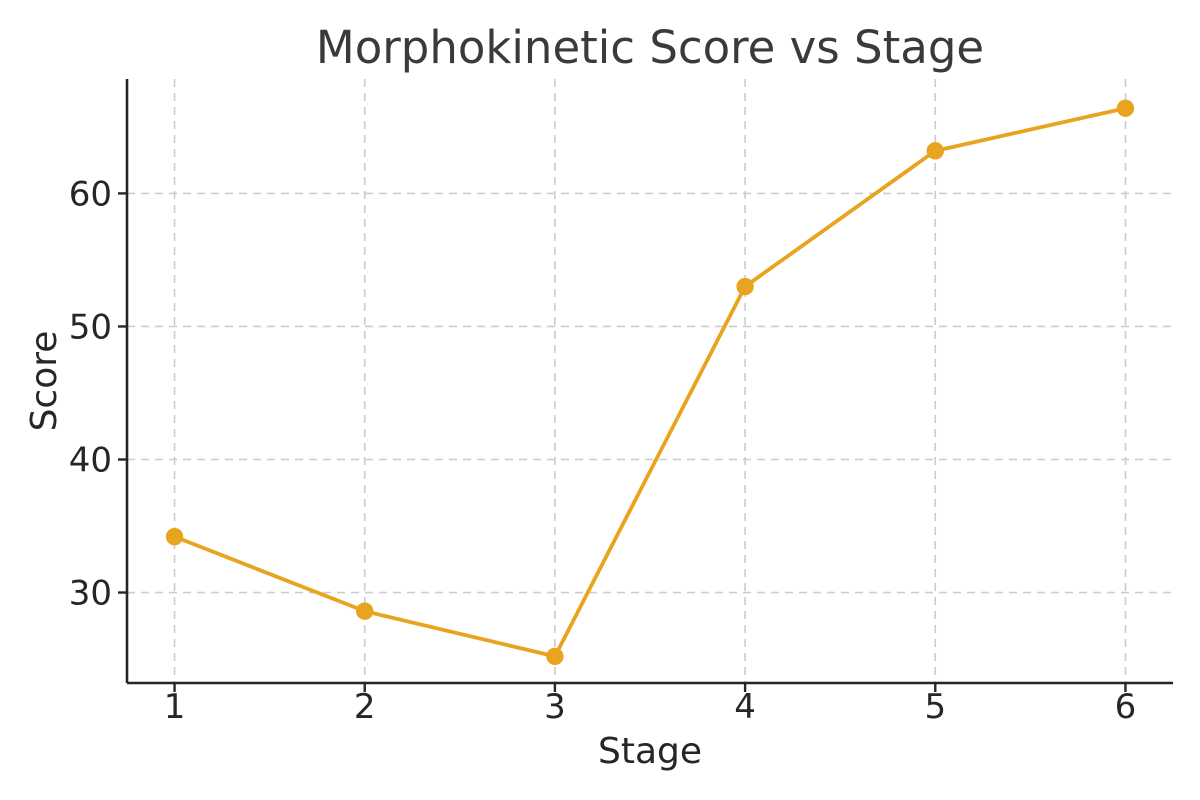 The width and height of the screenshot is (1200, 800). Describe the element at coordinates (44, 381) in the screenshot. I see `y-axis-label: Score` at that location.